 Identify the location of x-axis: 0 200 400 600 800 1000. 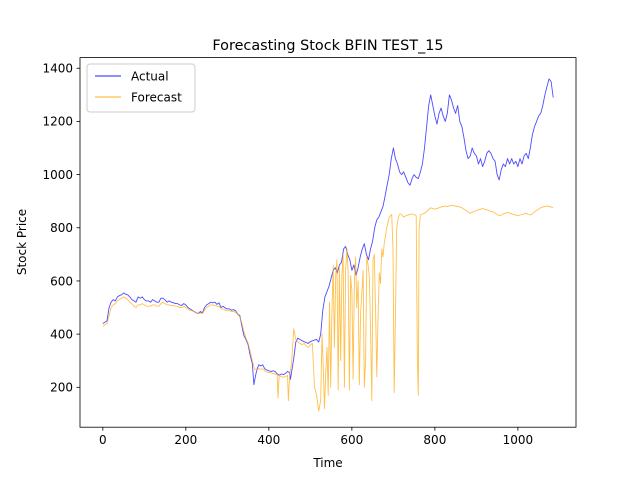
(316, 437).